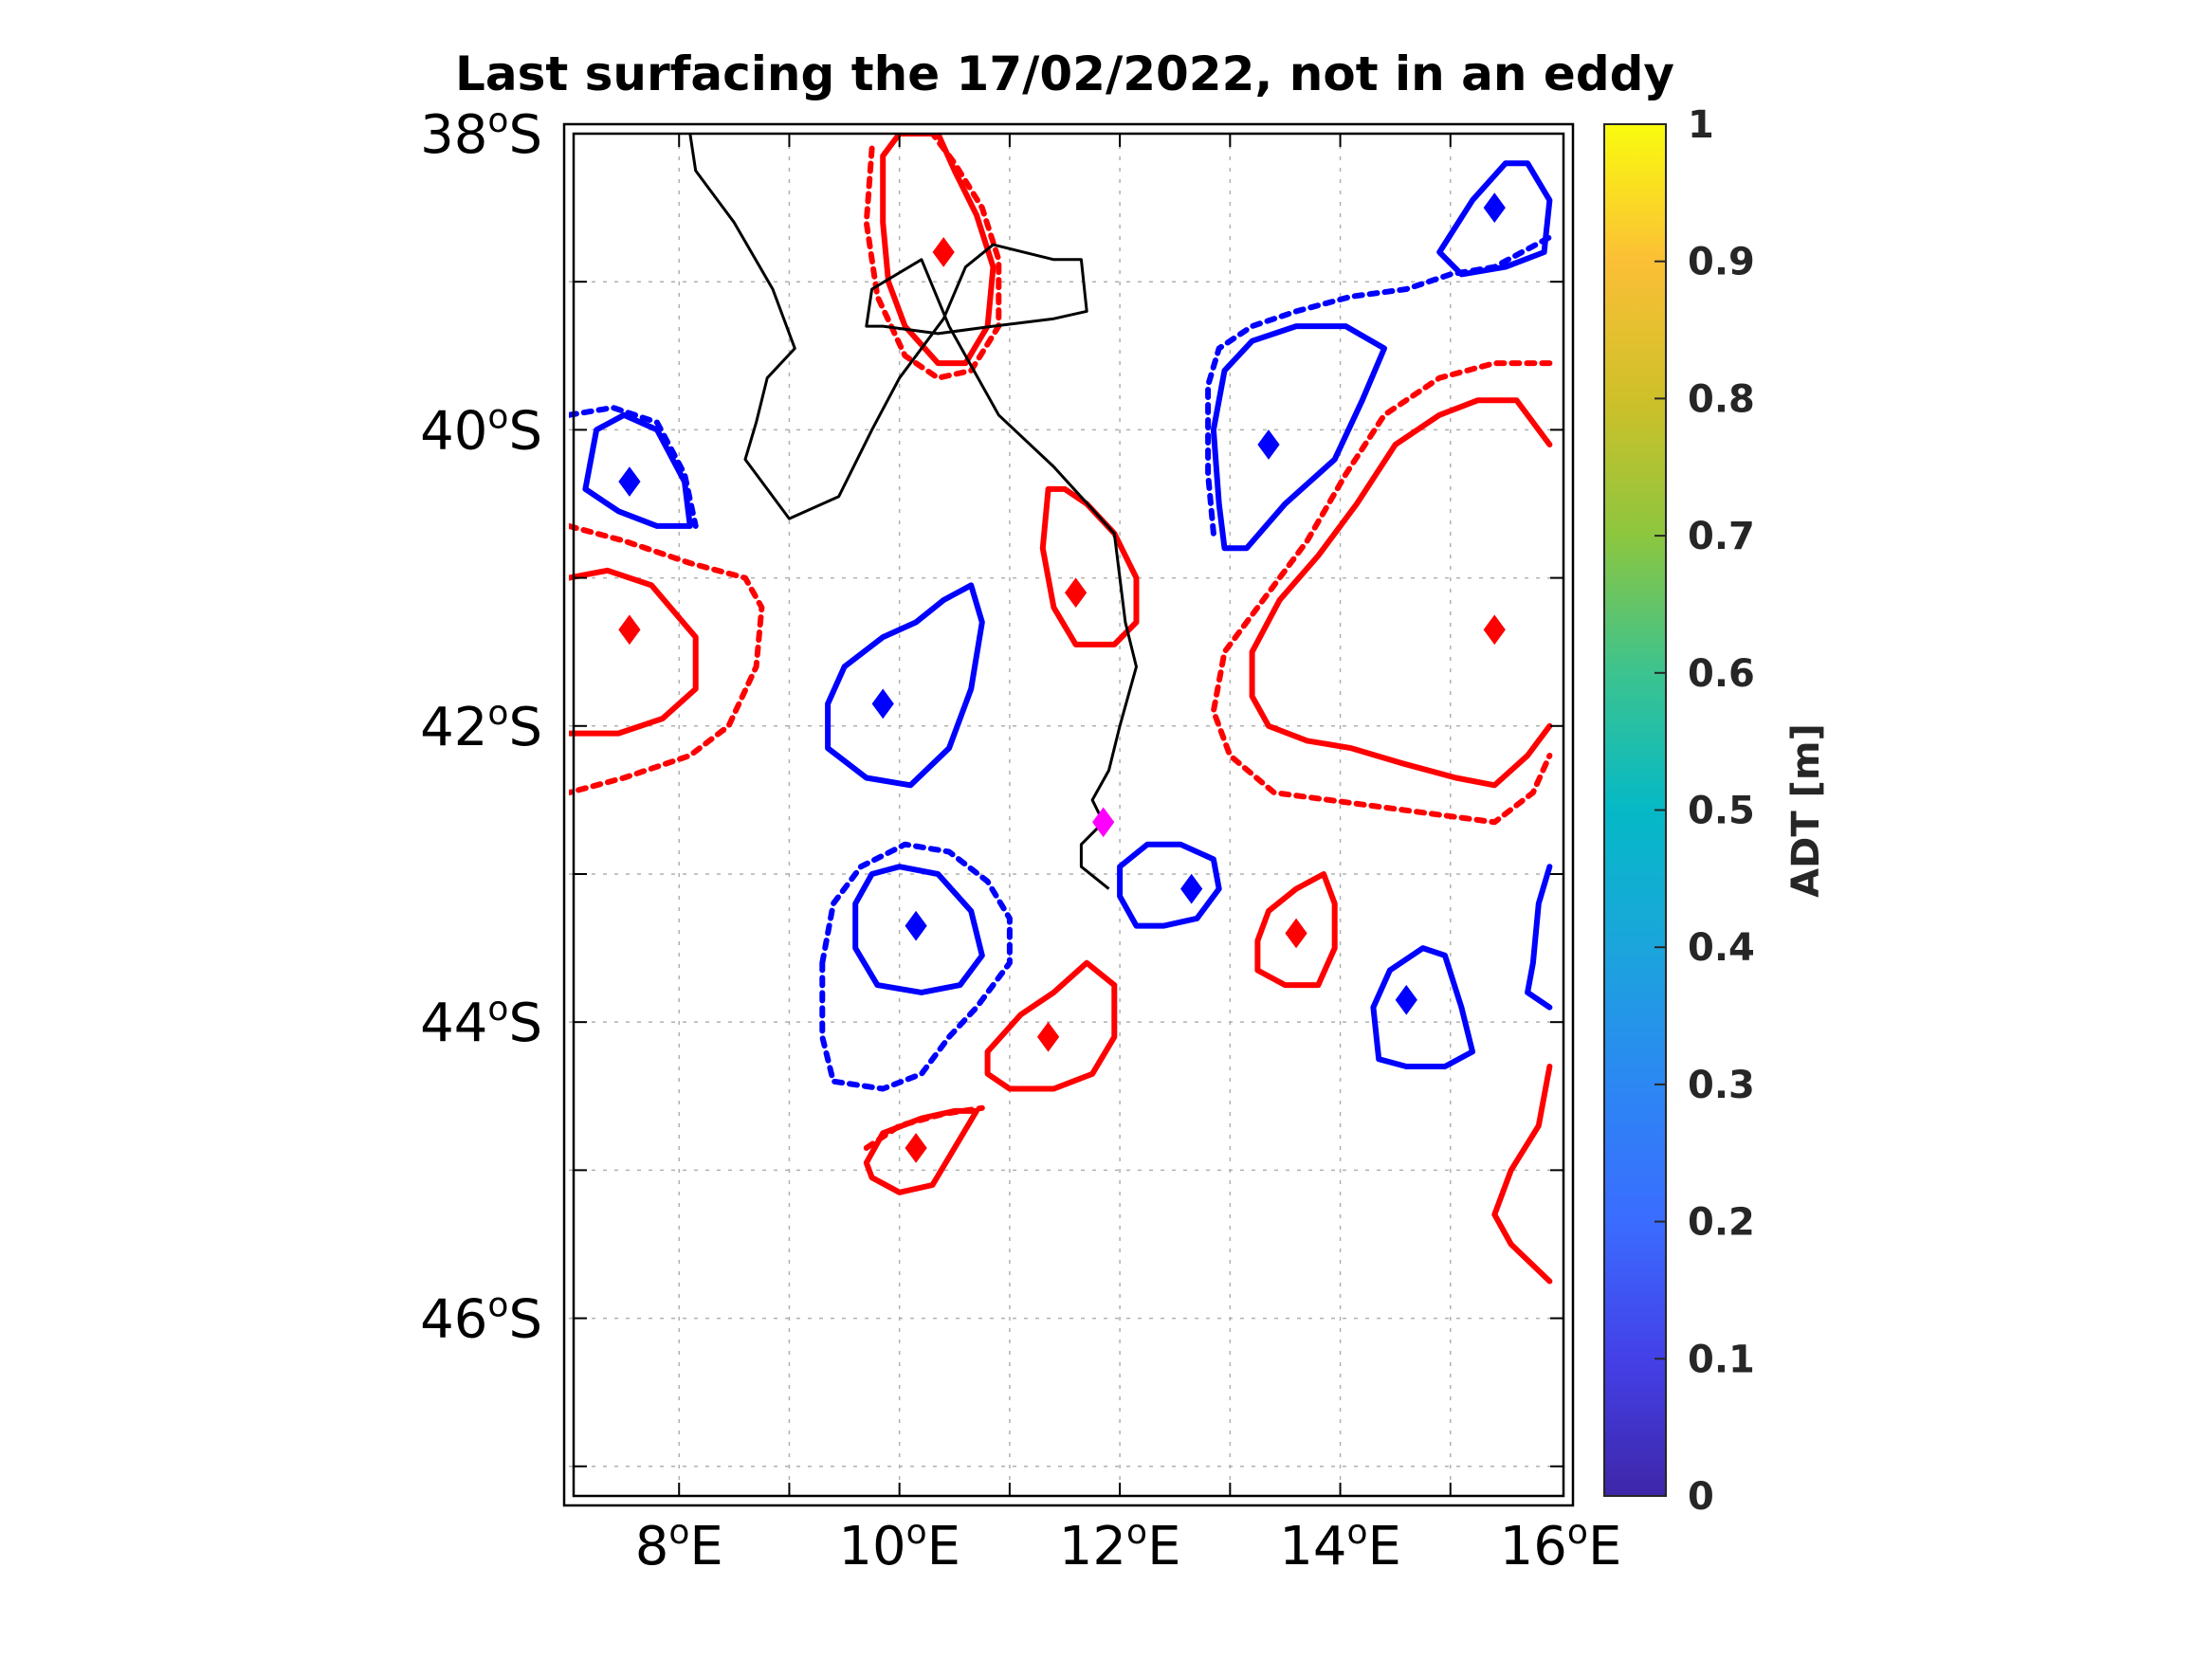  What do you see at coordinates (481, 133) in the screenshot?
I see `y-tick-label: 38oS` at bounding box center [481, 133].